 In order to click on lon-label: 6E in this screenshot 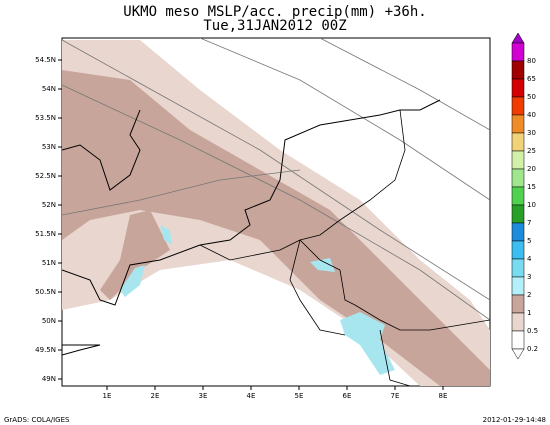, I will do `click(347, 396)`.